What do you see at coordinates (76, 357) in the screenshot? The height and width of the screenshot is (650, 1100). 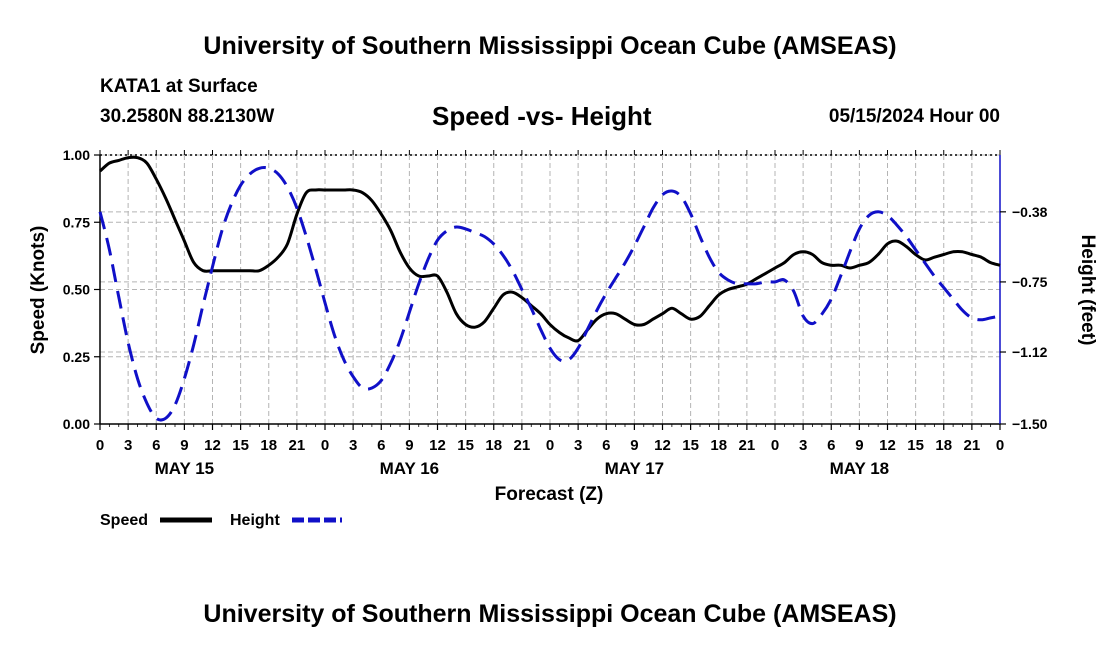 I see `y-tick-label: 0.25` at bounding box center [76, 357].